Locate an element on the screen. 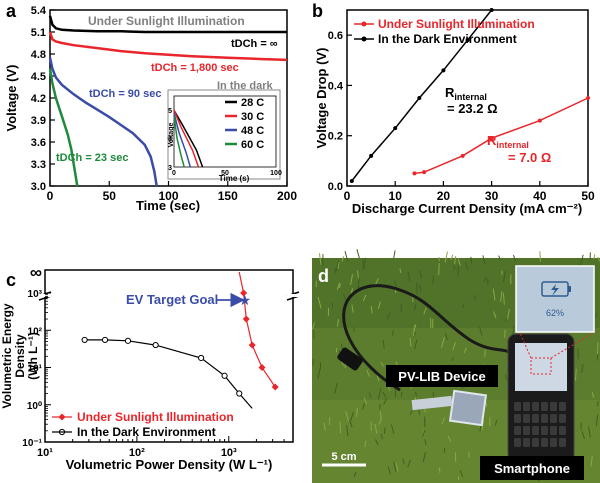 Image resolution: width=600 pixels, height=483 pixels. y-tick-label: 0.4 is located at coordinates (336, 86).